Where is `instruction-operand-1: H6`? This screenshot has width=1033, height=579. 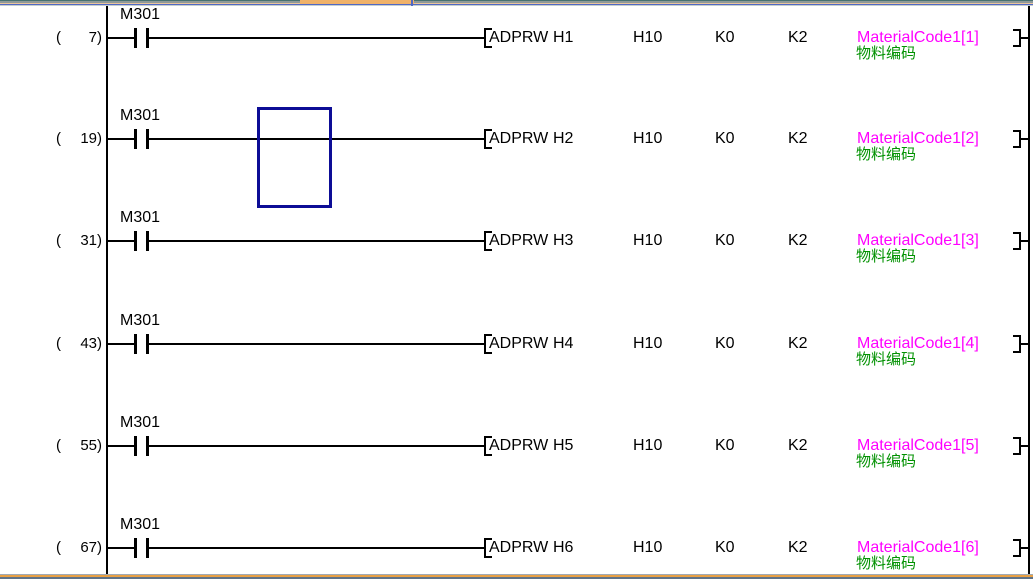 instruction-operand-1: H6 is located at coordinates (563, 547).